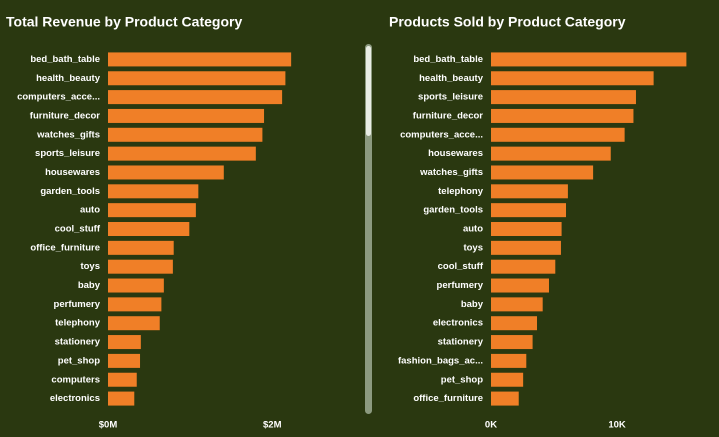 This screenshot has height=437, width=719. What do you see at coordinates (368, 91) in the screenshot?
I see `scrollbar-thumb` at bounding box center [368, 91].